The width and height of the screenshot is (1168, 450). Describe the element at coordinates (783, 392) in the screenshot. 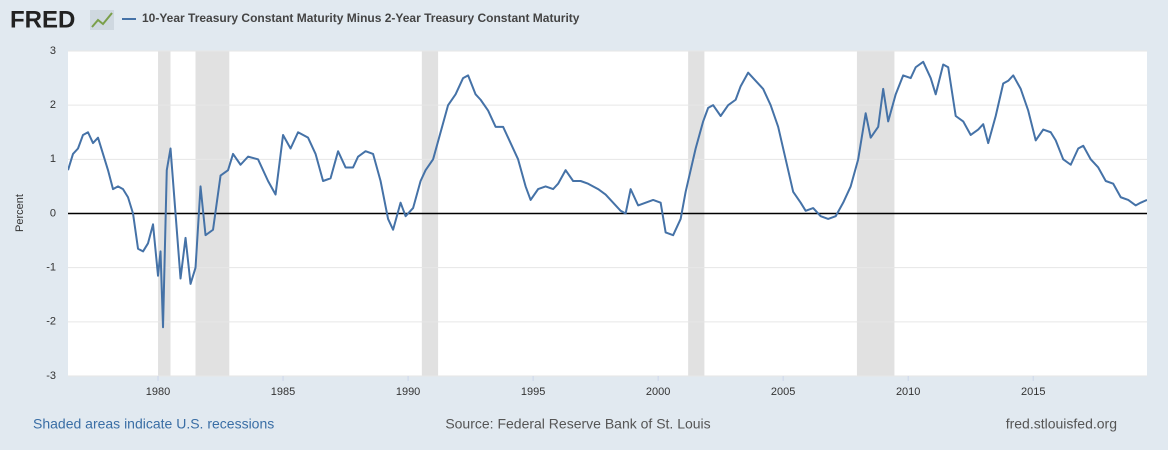

I see `x-tick-label: 2005` at that location.